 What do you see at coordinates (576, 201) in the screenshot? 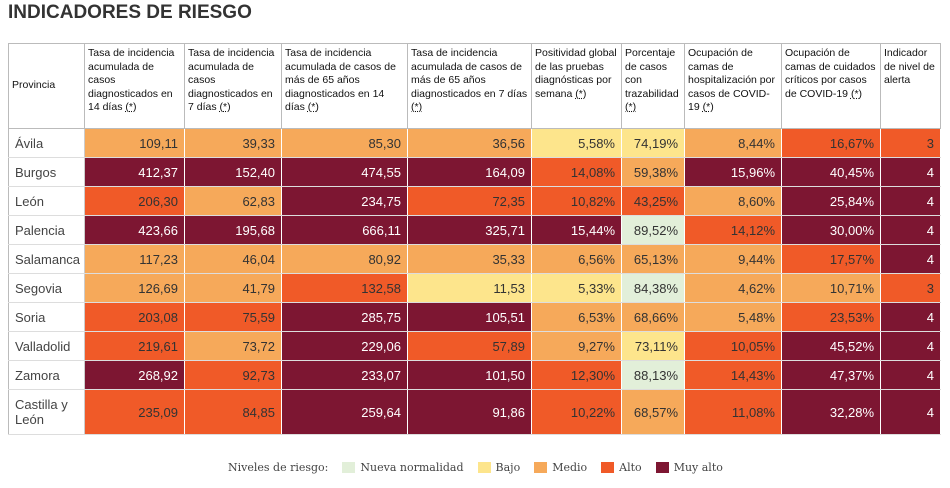
I see `value-cell: 10,82%` at bounding box center [576, 201].